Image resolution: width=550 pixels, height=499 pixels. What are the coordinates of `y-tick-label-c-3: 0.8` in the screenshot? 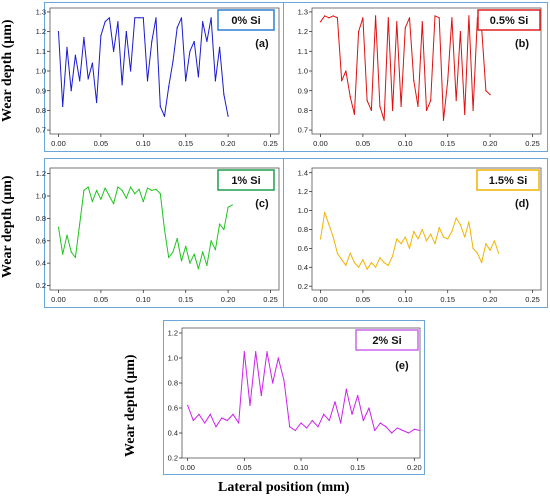 It's located at (41, 218).